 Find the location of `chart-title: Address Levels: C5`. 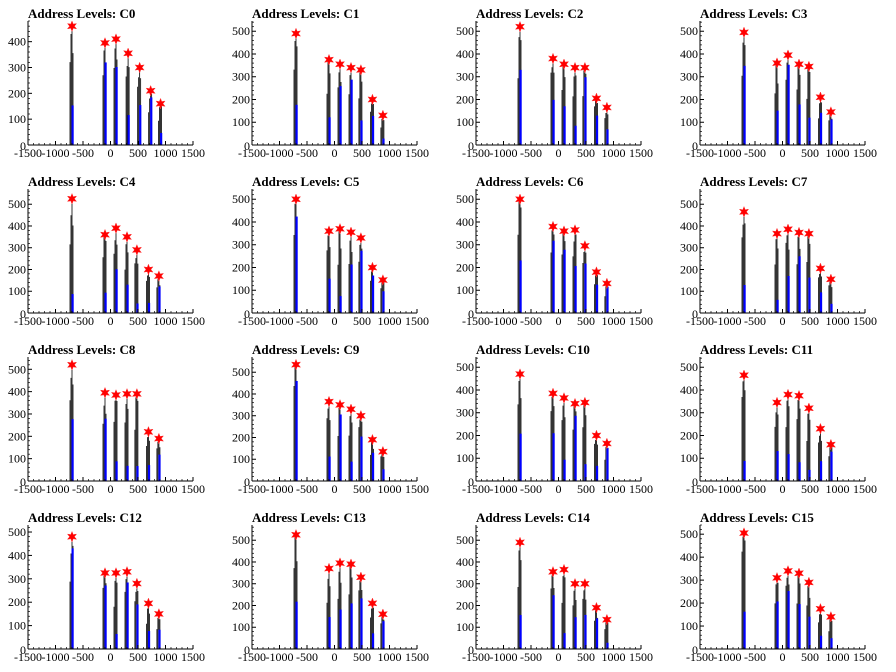

chart-title: Address Levels: C5 is located at coordinates (306, 181).